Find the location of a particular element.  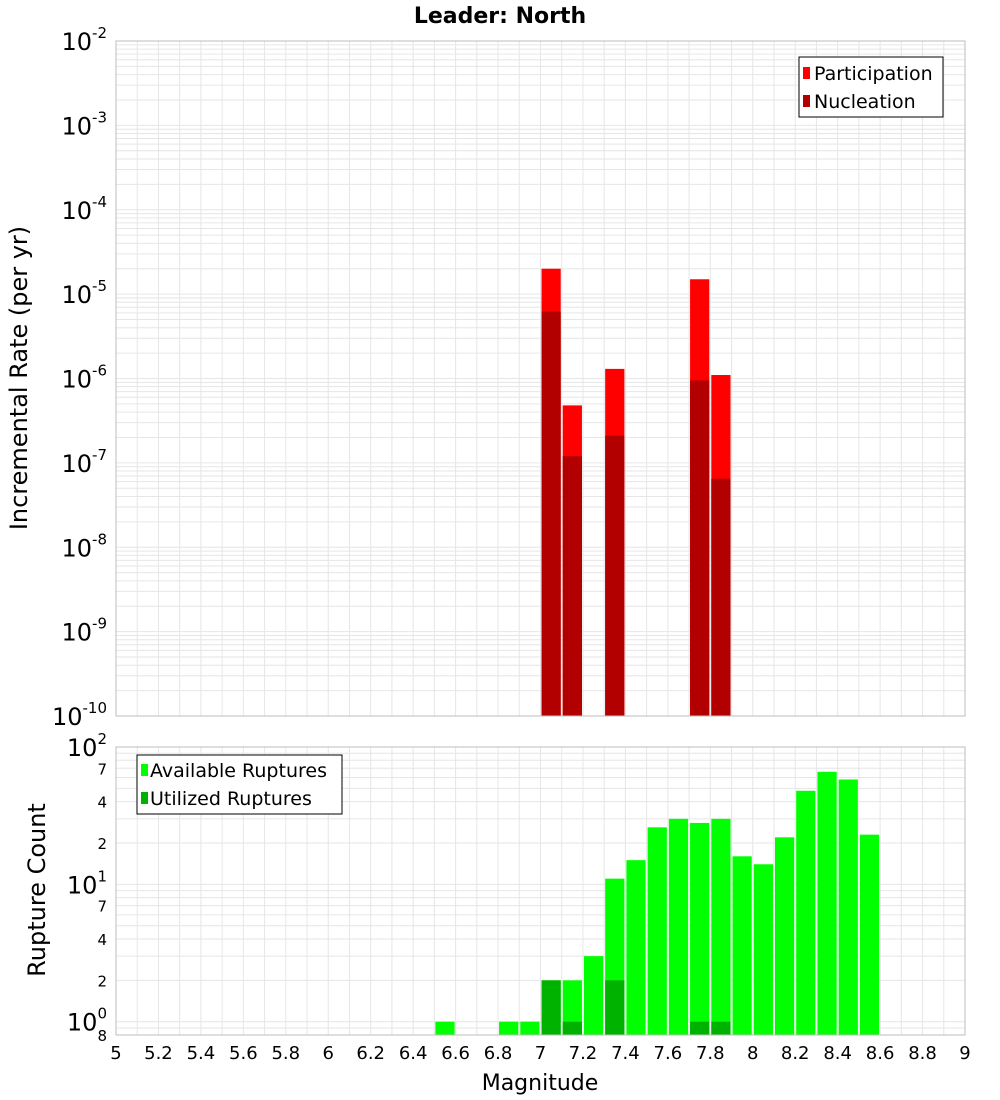

x-tick-label: 7.4 is located at coordinates (625, 1053).